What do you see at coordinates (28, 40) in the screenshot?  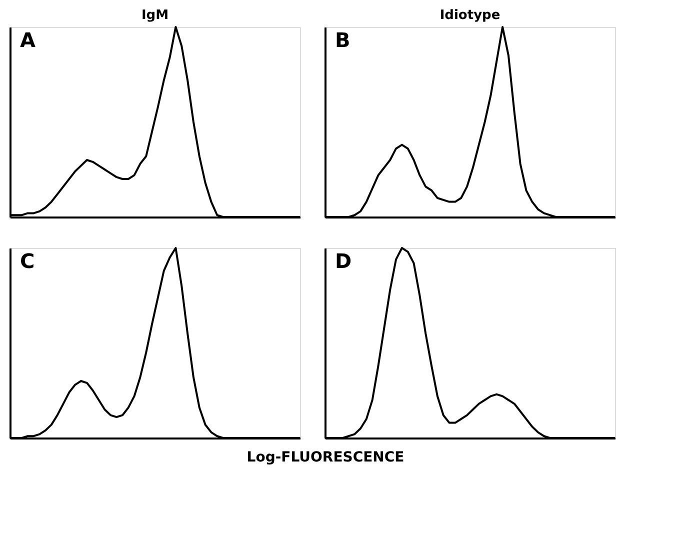 I see `annotation: A` at bounding box center [28, 40].